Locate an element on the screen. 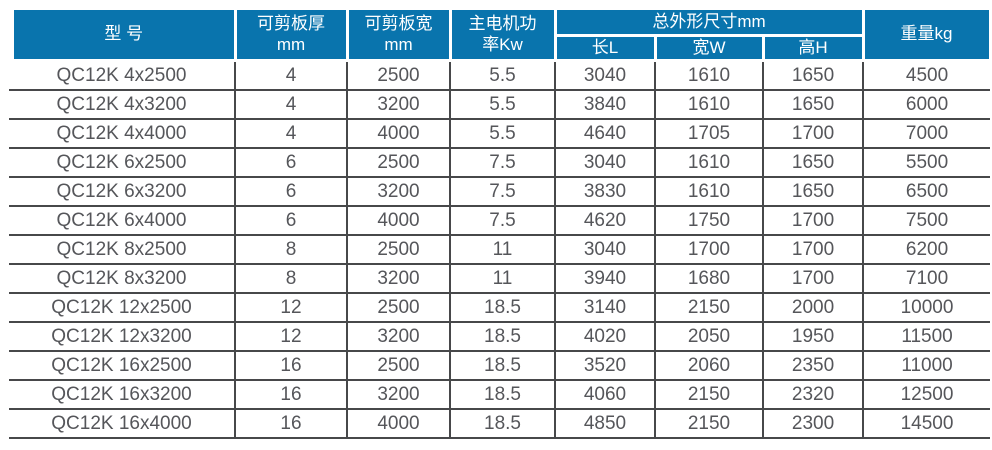 The image size is (992, 450). table-row: QC12K 16x2500 16 2500 18.5 3520 2060 2350 11000 is located at coordinates (500, 365).